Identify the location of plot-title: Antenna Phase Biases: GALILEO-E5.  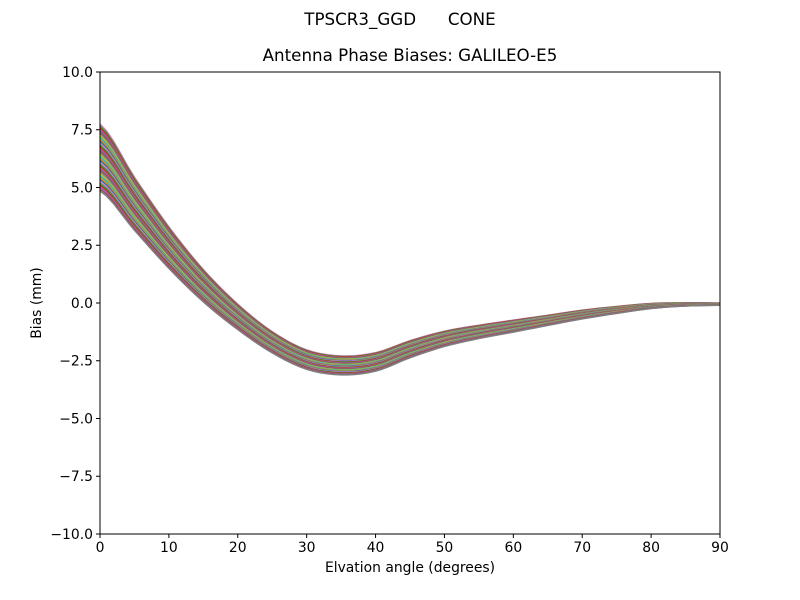
(410, 55).